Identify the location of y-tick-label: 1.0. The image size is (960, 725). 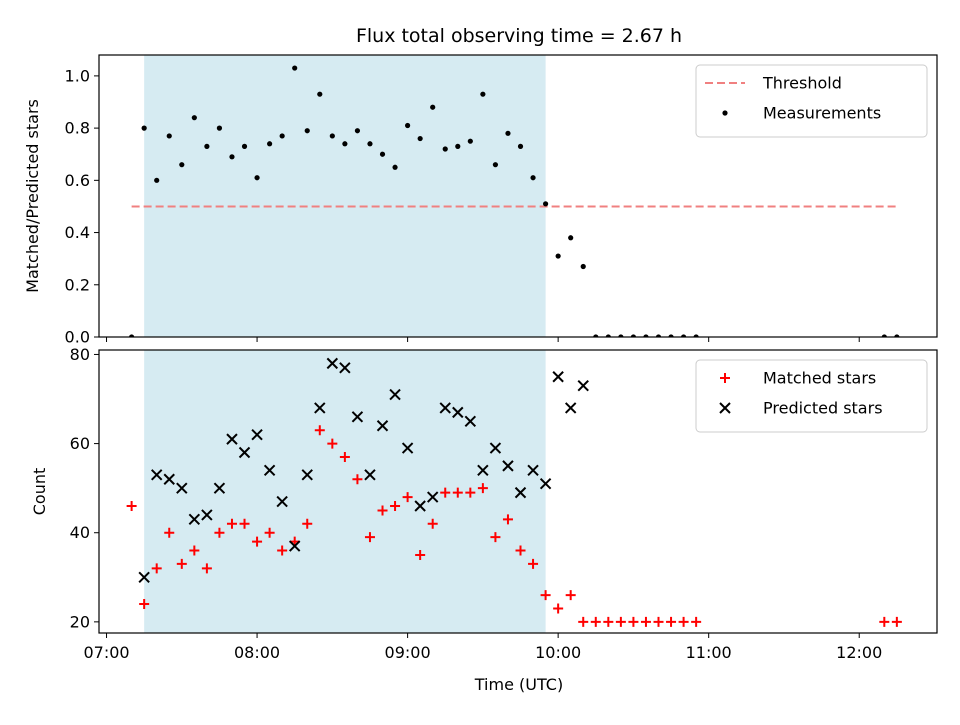
(77, 75).